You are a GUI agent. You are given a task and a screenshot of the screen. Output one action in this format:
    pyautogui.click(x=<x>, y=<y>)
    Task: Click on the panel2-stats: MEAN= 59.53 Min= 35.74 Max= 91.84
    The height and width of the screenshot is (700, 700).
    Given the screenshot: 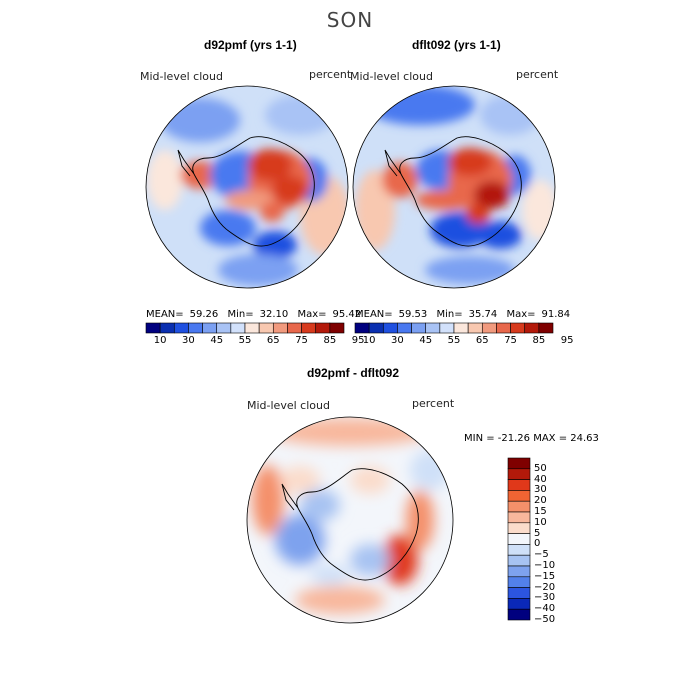 What is the action you would take?
    pyautogui.click(x=465, y=314)
    